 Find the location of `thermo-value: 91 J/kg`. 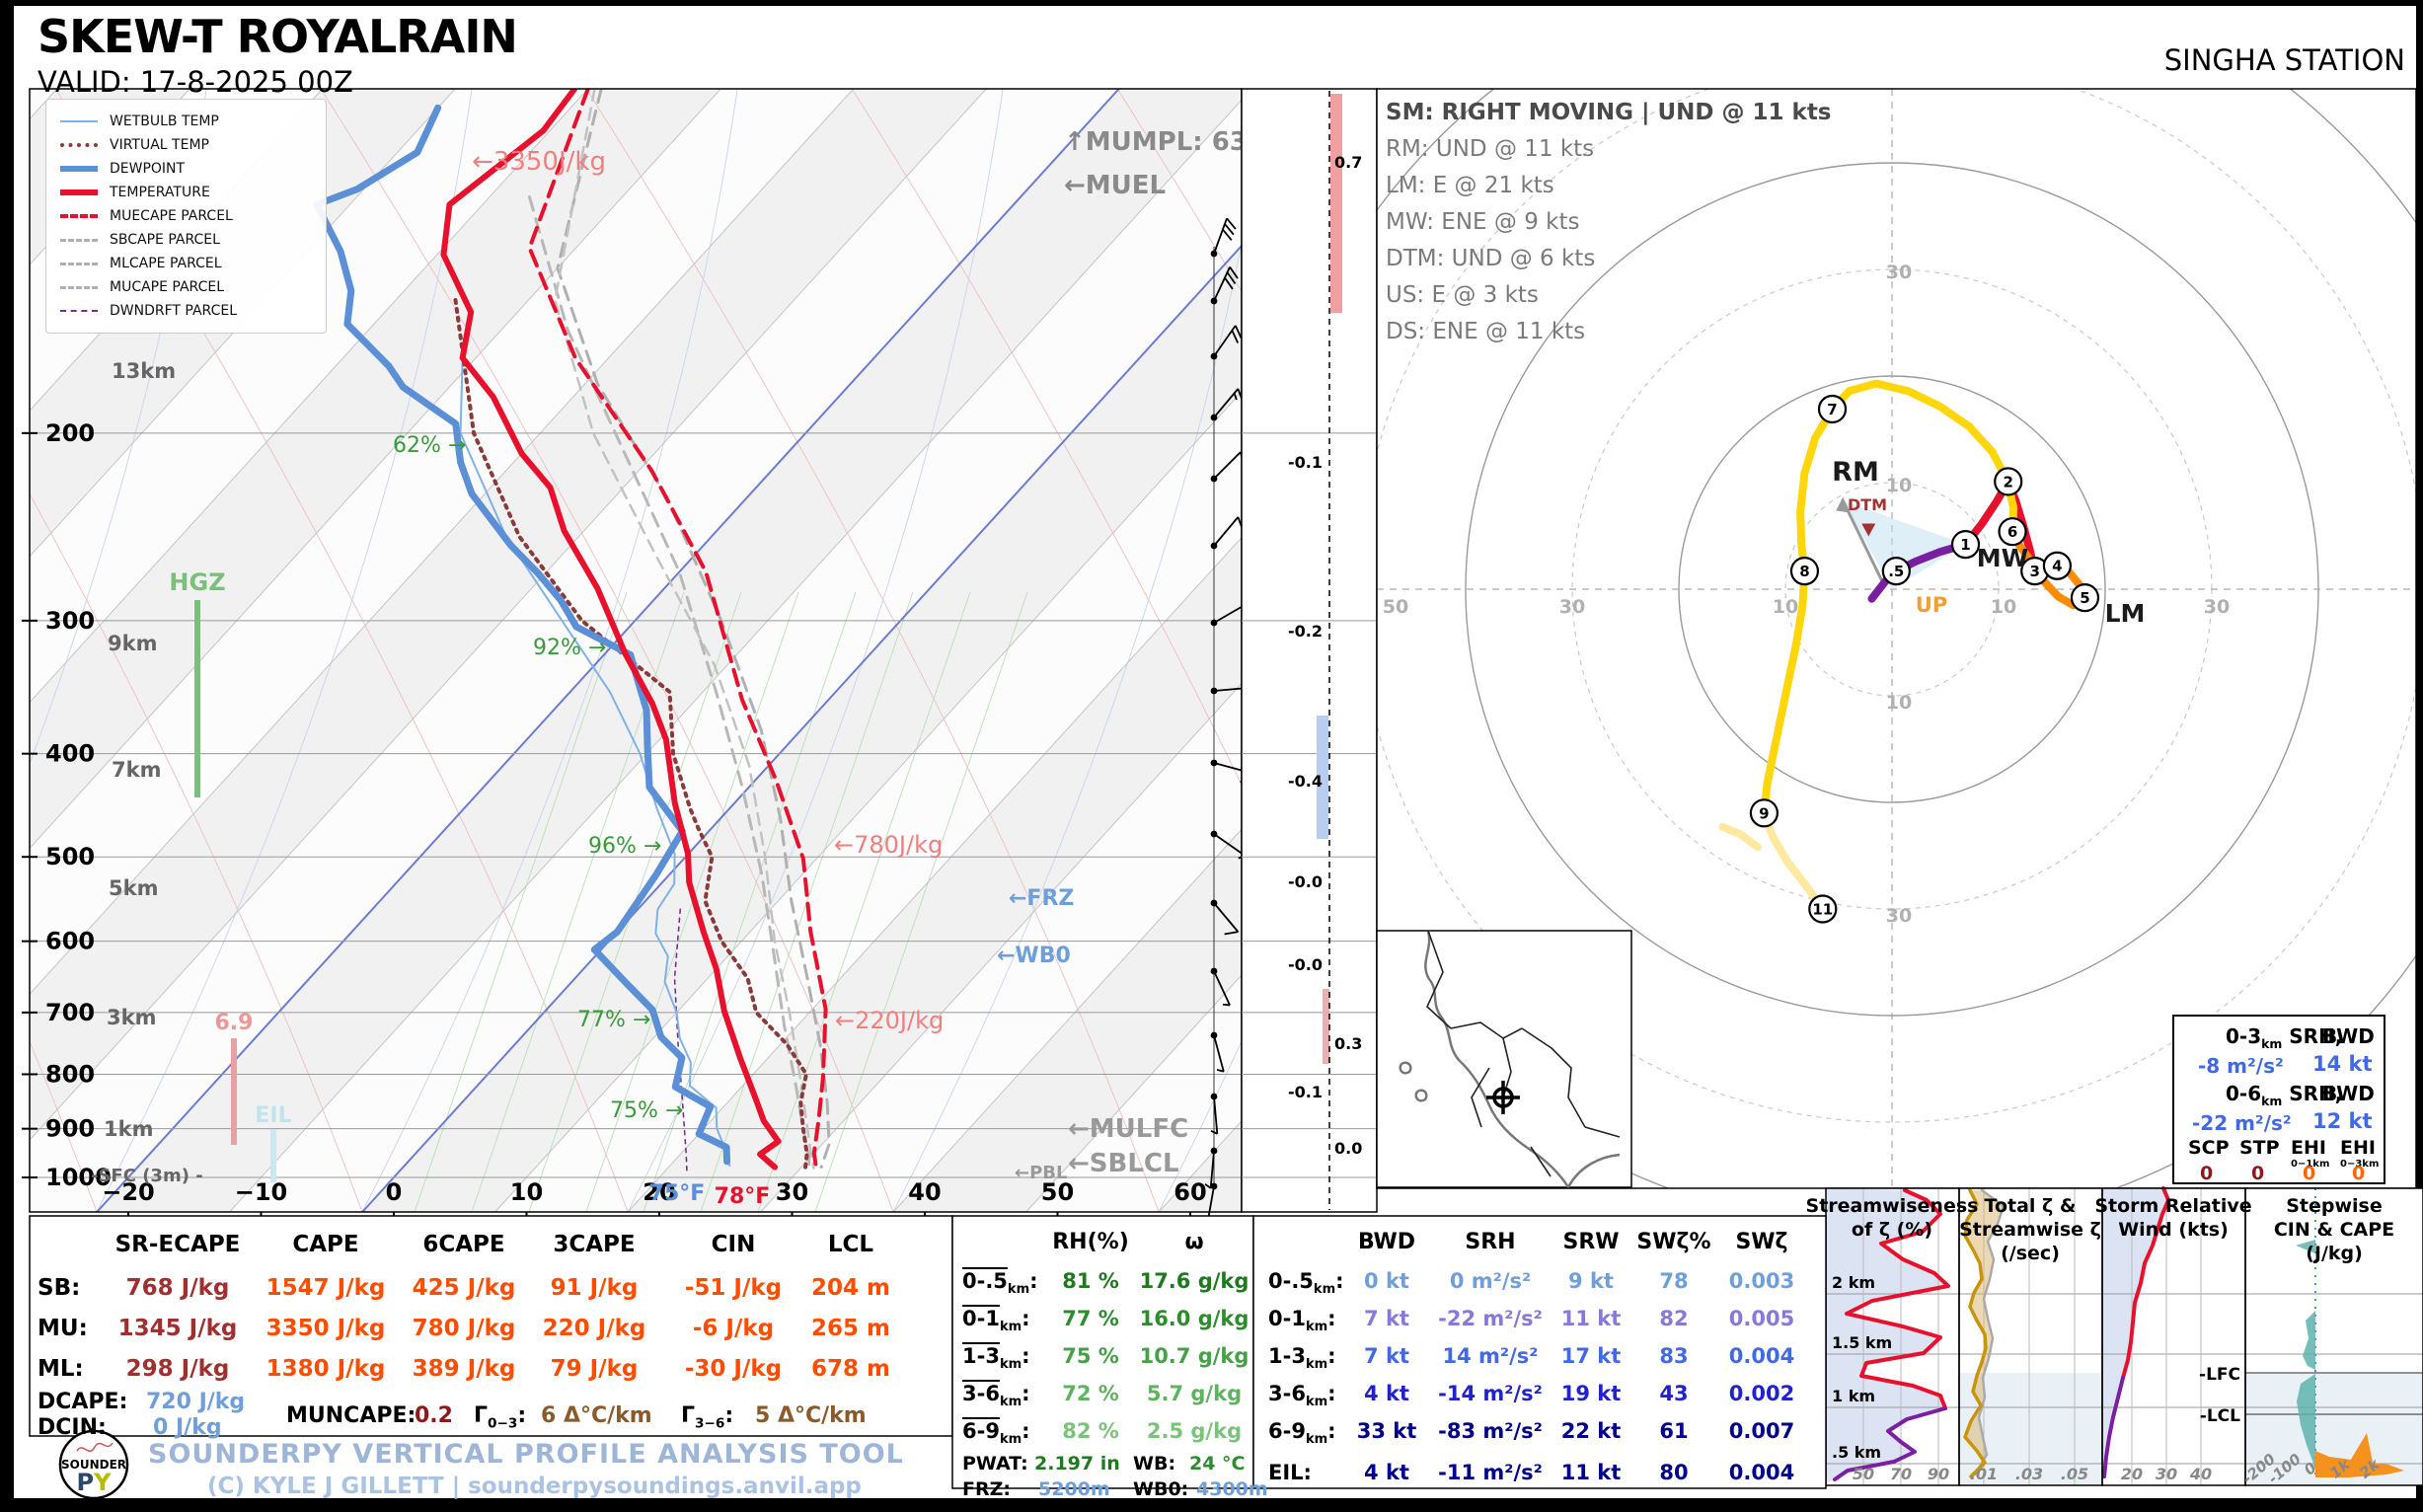

thermo-value: 91 J/kg is located at coordinates (594, 1288).